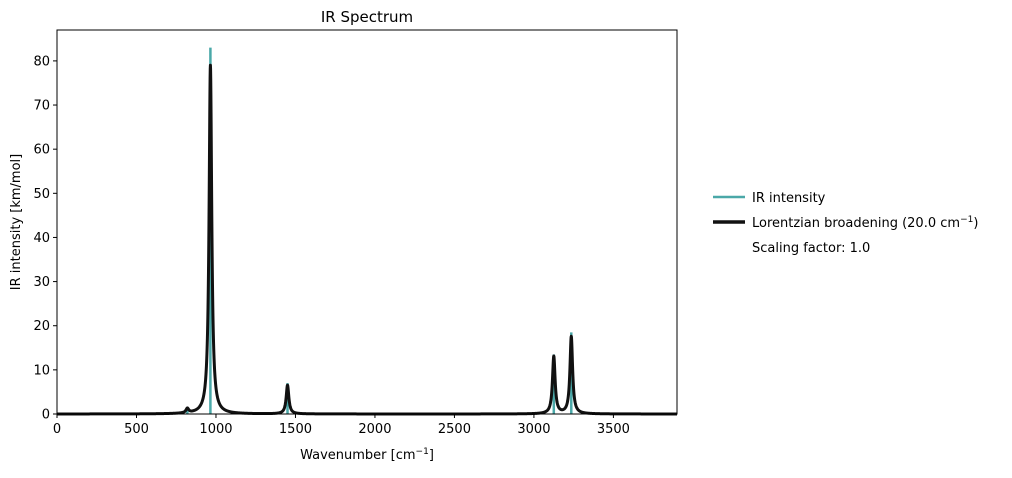 This screenshot has width=1012, height=478. What do you see at coordinates (41, 61) in the screenshot?
I see `y-tick-label: 80` at bounding box center [41, 61].